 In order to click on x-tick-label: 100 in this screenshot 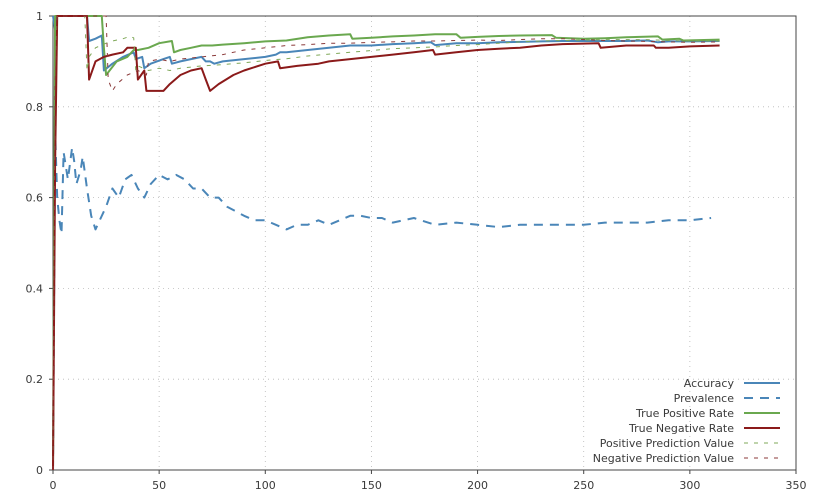, I will do `click(265, 485)`.